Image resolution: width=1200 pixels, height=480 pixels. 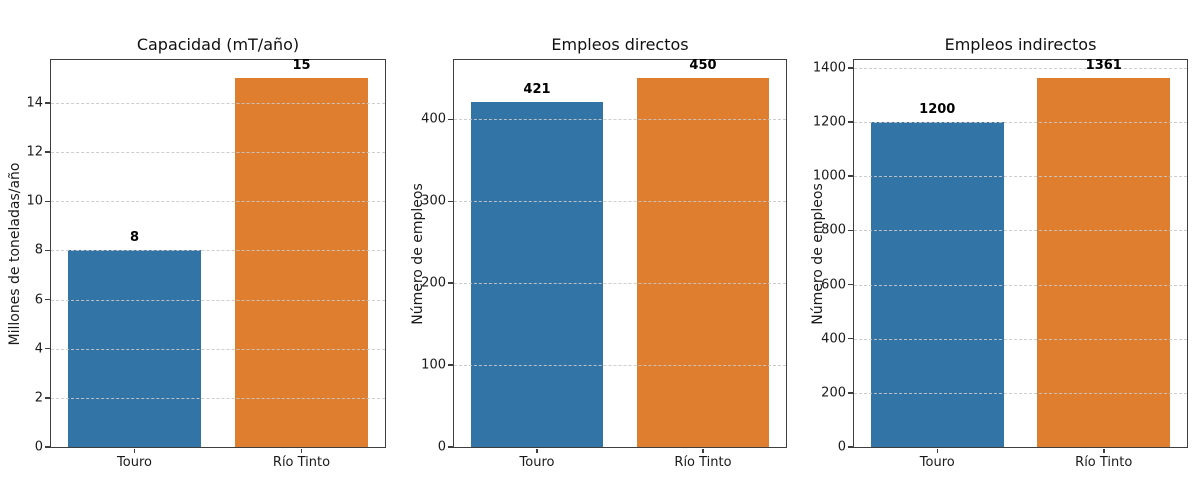 What do you see at coordinates (620, 44) in the screenshot?
I see `axes-title-direct-jobs: Empleos directos` at bounding box center [620, 44].